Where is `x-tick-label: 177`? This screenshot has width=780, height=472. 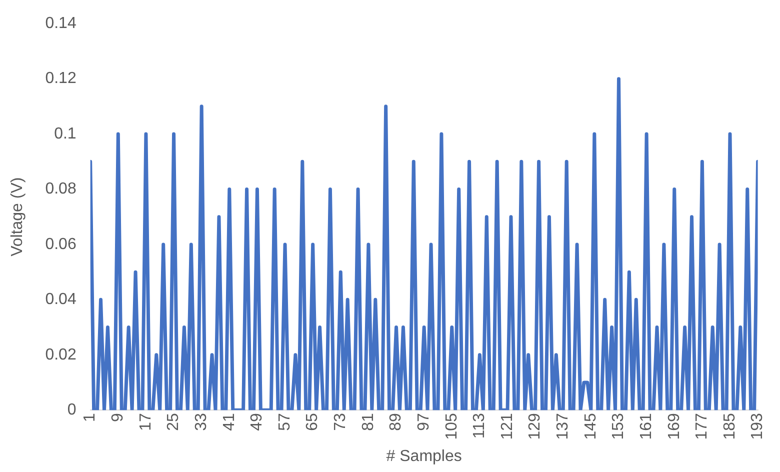
x-tick-label: 177 is located at coordinates (702, 426).